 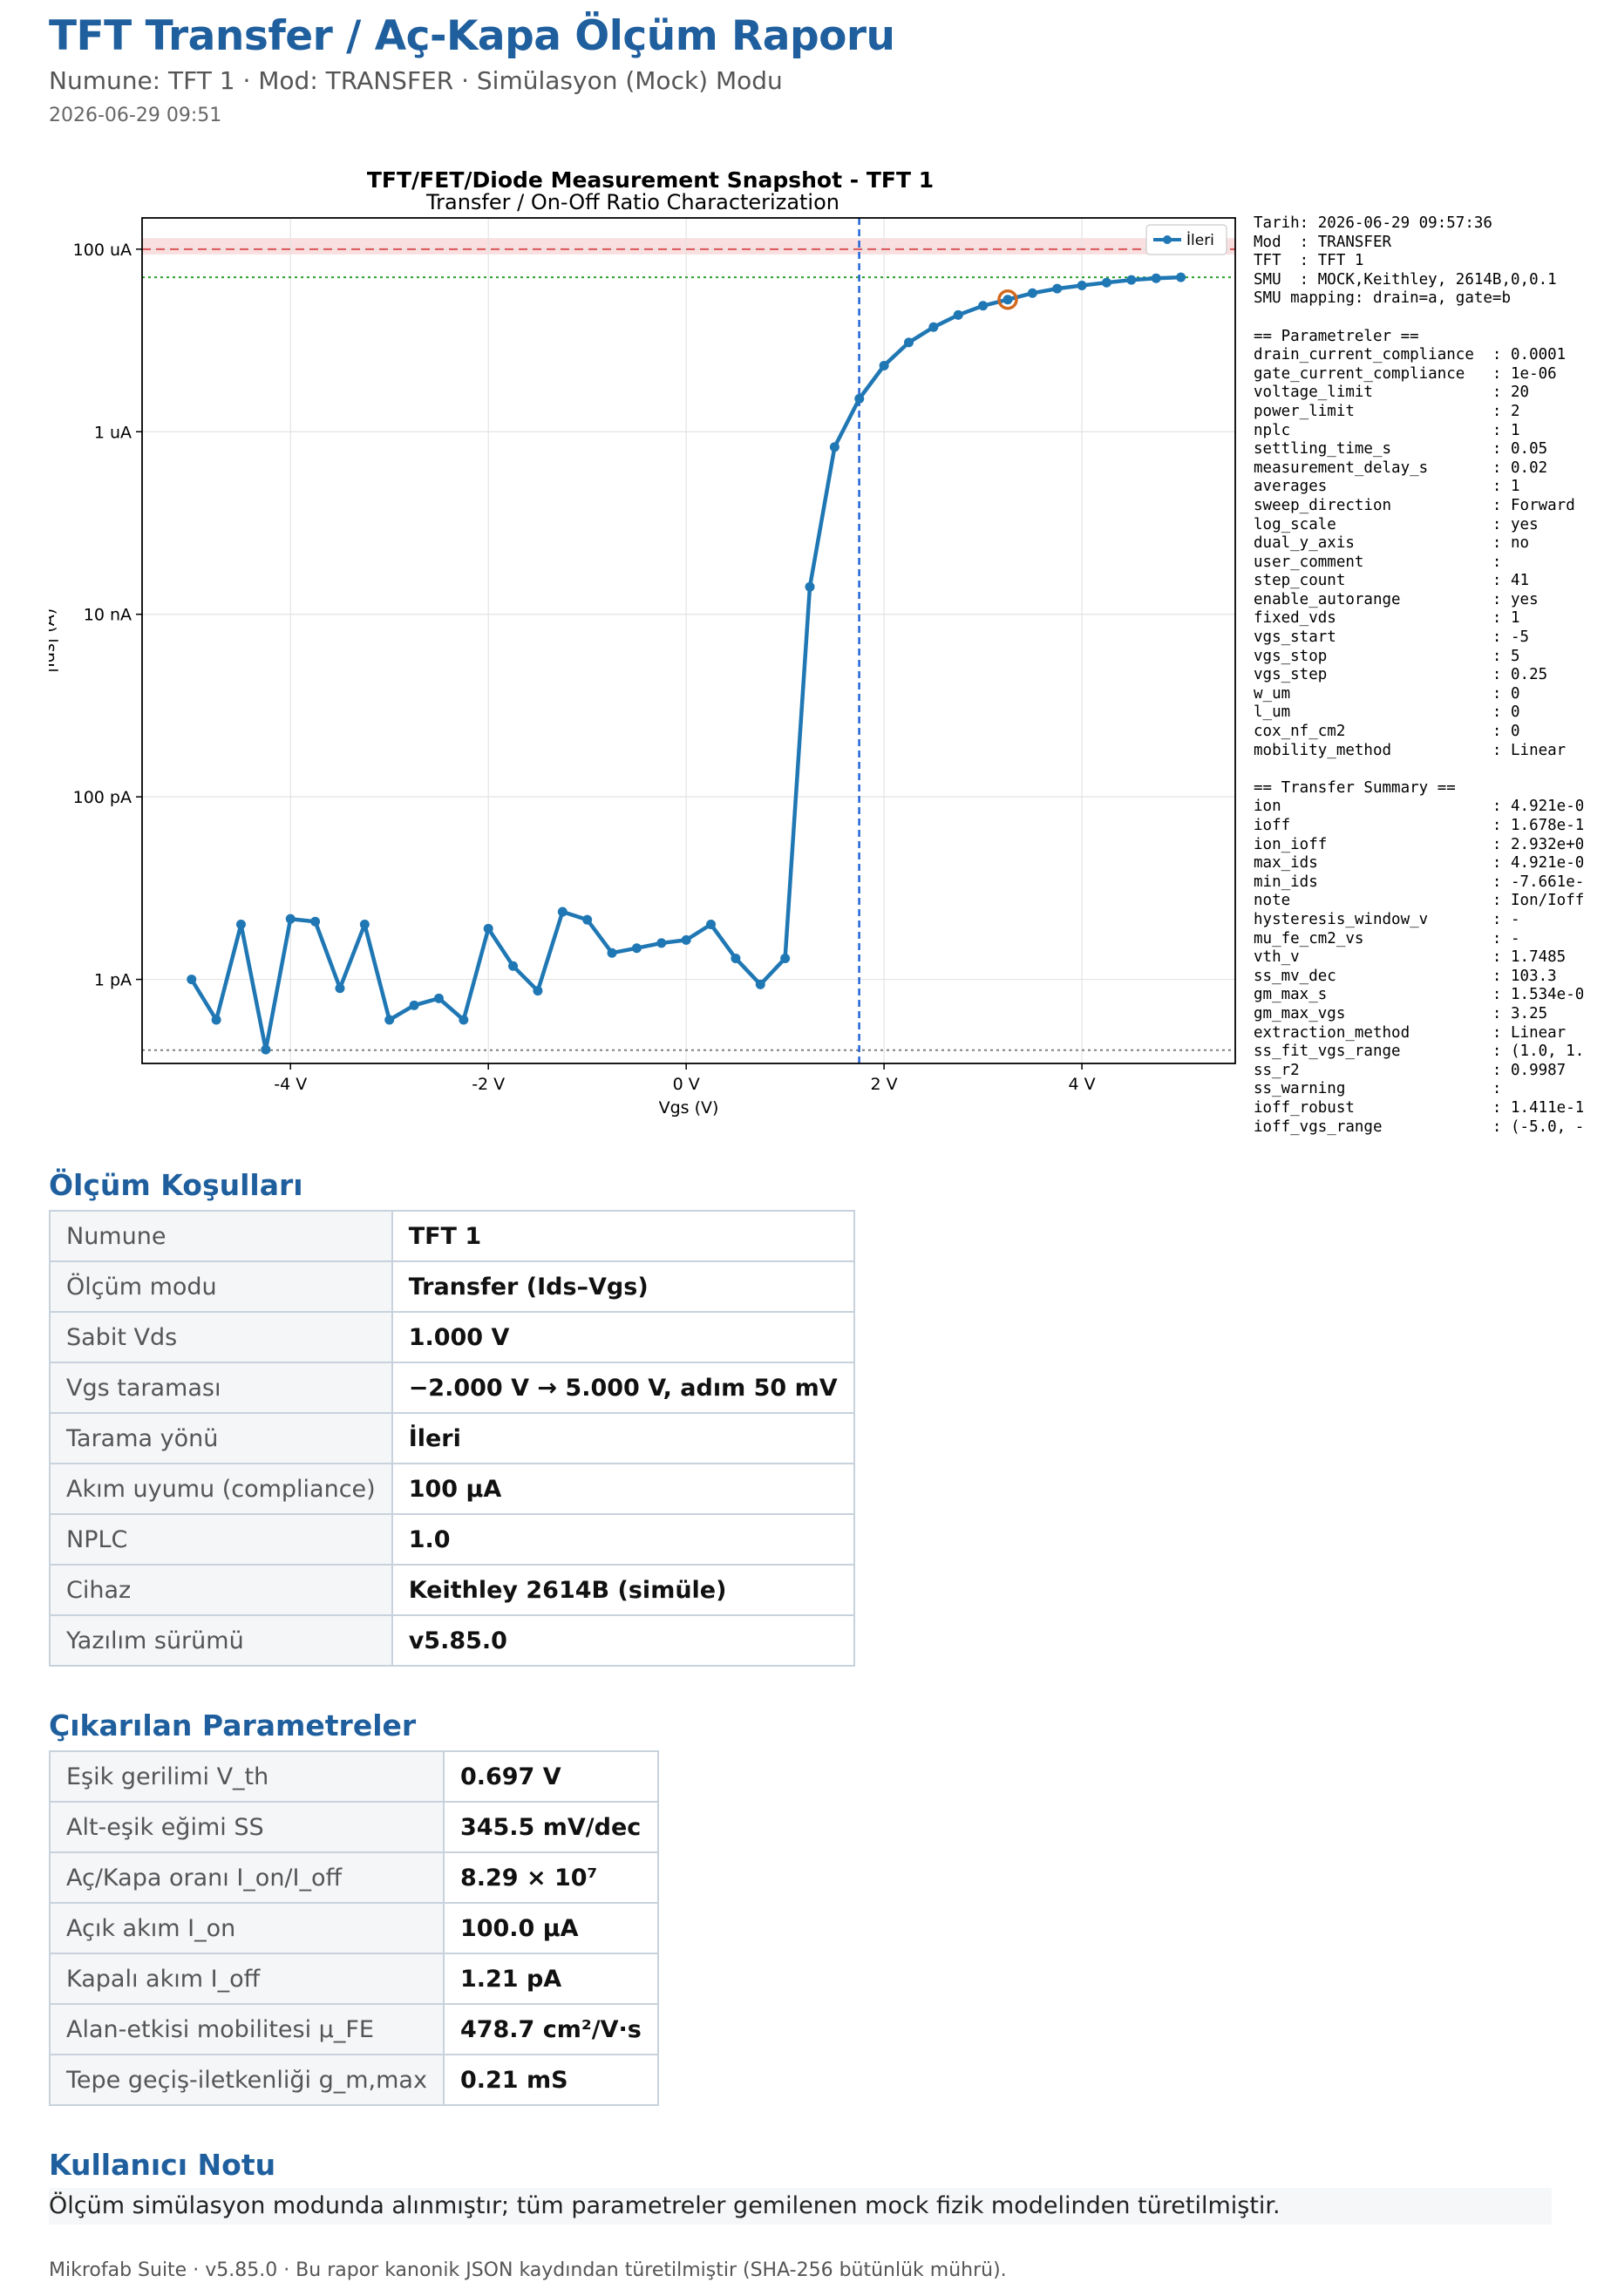 I want to click on parameter-key: Kapalı akım I_off, so click(x=247, y=1979).